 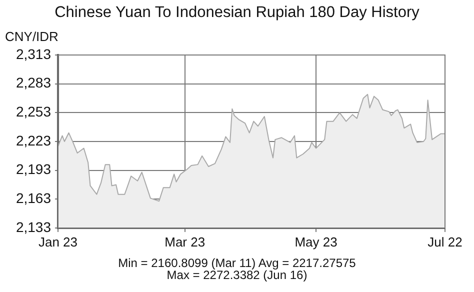 I want to click on x-tick-label: Mar 23, so click(x=185, y=242).